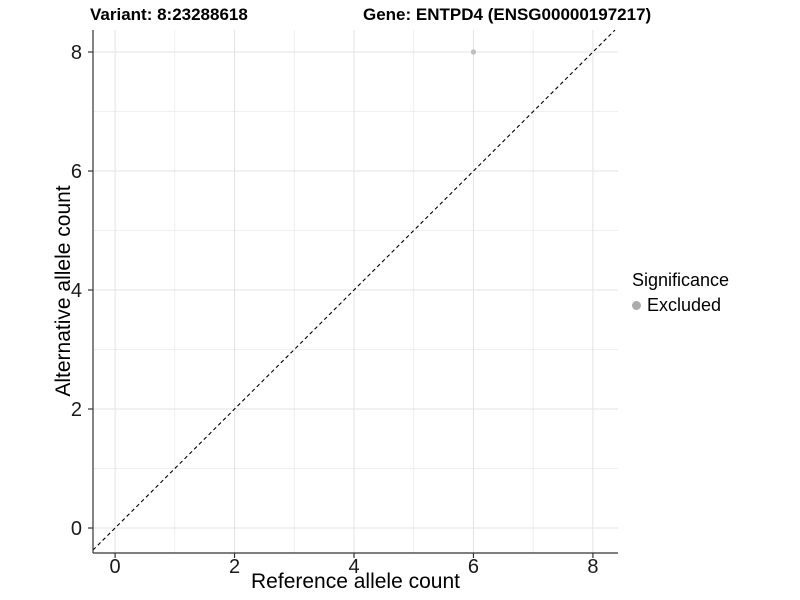 Image resolution: width=800 pixels, height=600 pixels. What do you see at coordinates (684, 305) in the screenshot?
I see `legend-item-label: Excluded` at bounding box center [684, 305].